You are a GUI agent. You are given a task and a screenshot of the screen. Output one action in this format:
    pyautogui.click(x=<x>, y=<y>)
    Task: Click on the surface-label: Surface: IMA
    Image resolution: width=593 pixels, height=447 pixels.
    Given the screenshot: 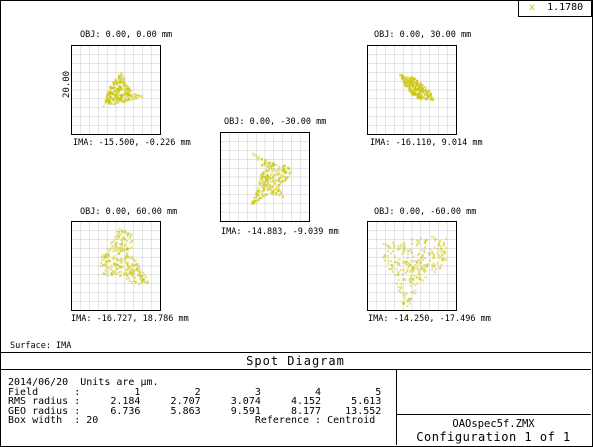 What is the action you would take?
    pyautogui.click(x=41, y=346)
    